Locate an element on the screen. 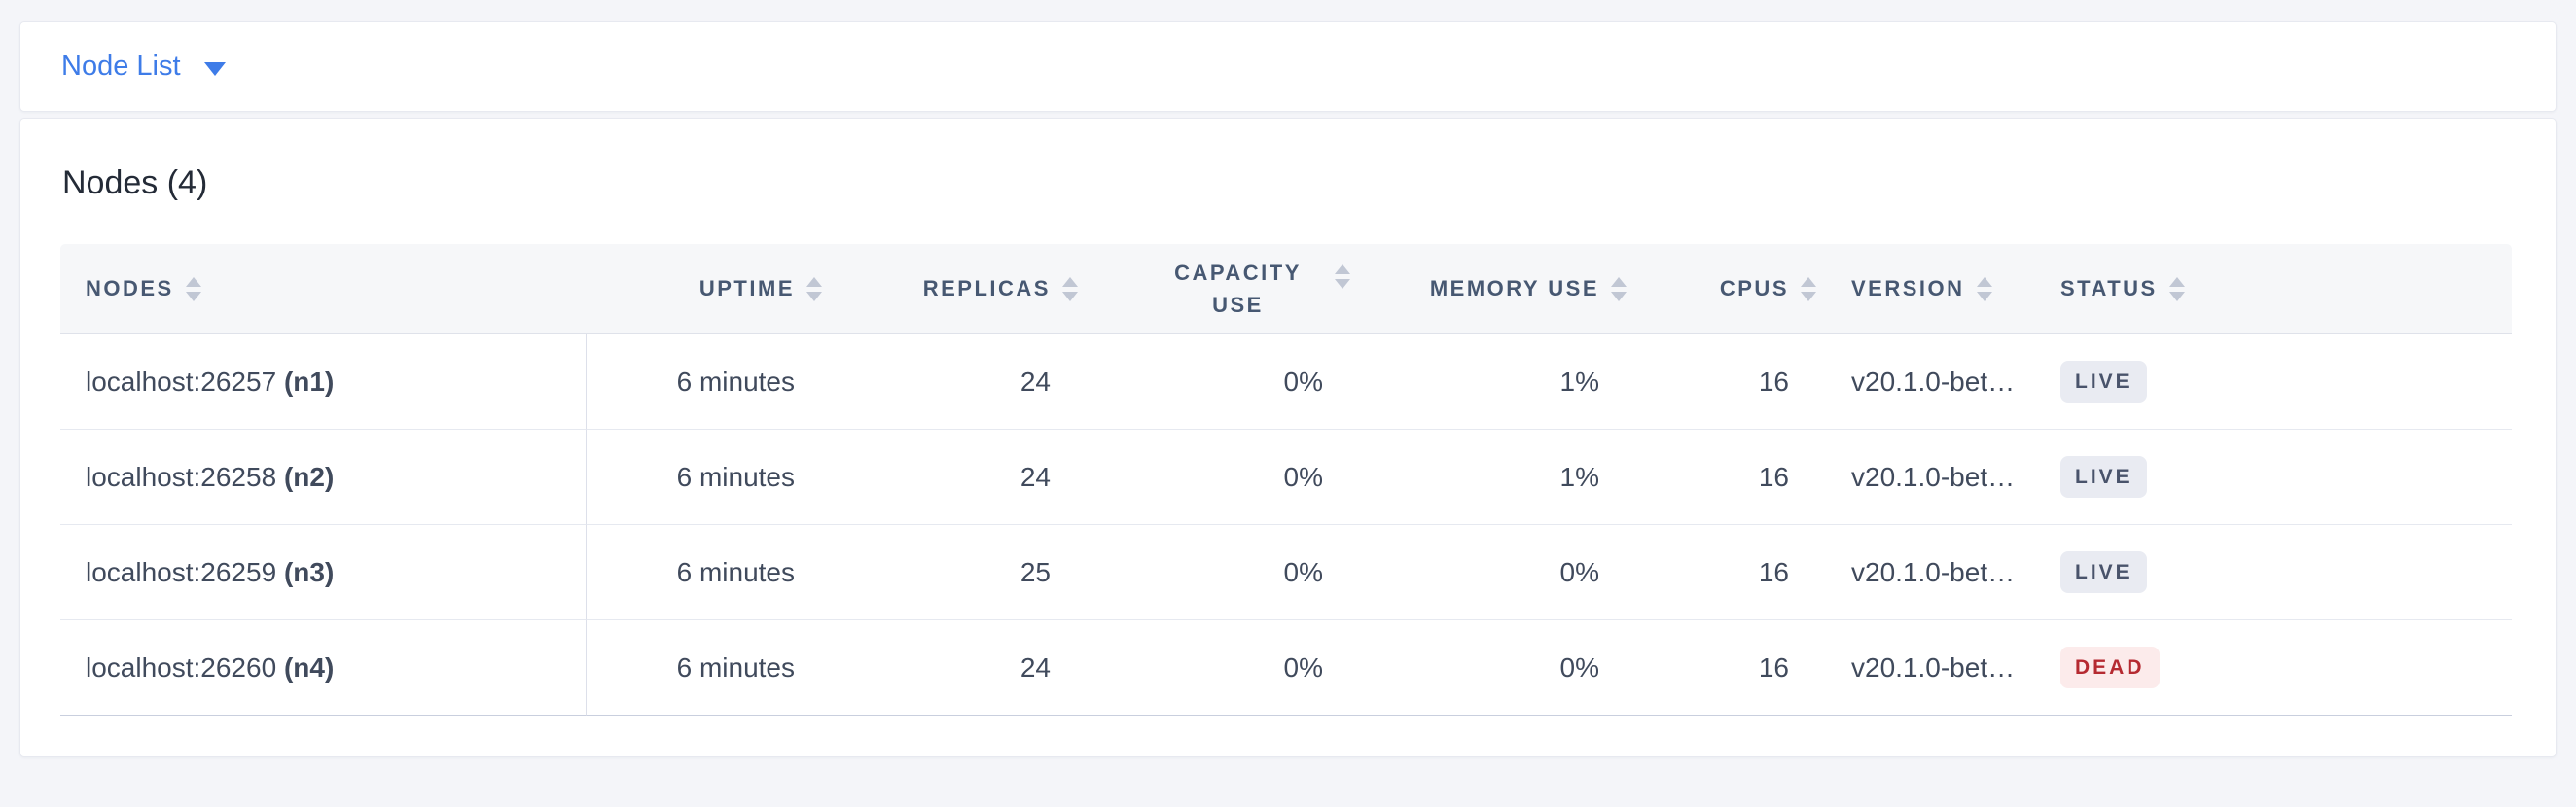 The height and width of the screenshot is (807, 2576). column-header-replicas: REPLICAS is located at coordinates (963, 289).